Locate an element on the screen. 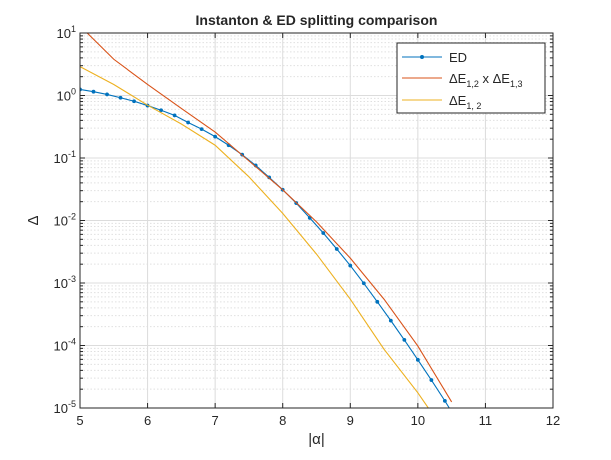  chart-title: Instanton & ED splitting comparison is located at coordinates (317, 20).